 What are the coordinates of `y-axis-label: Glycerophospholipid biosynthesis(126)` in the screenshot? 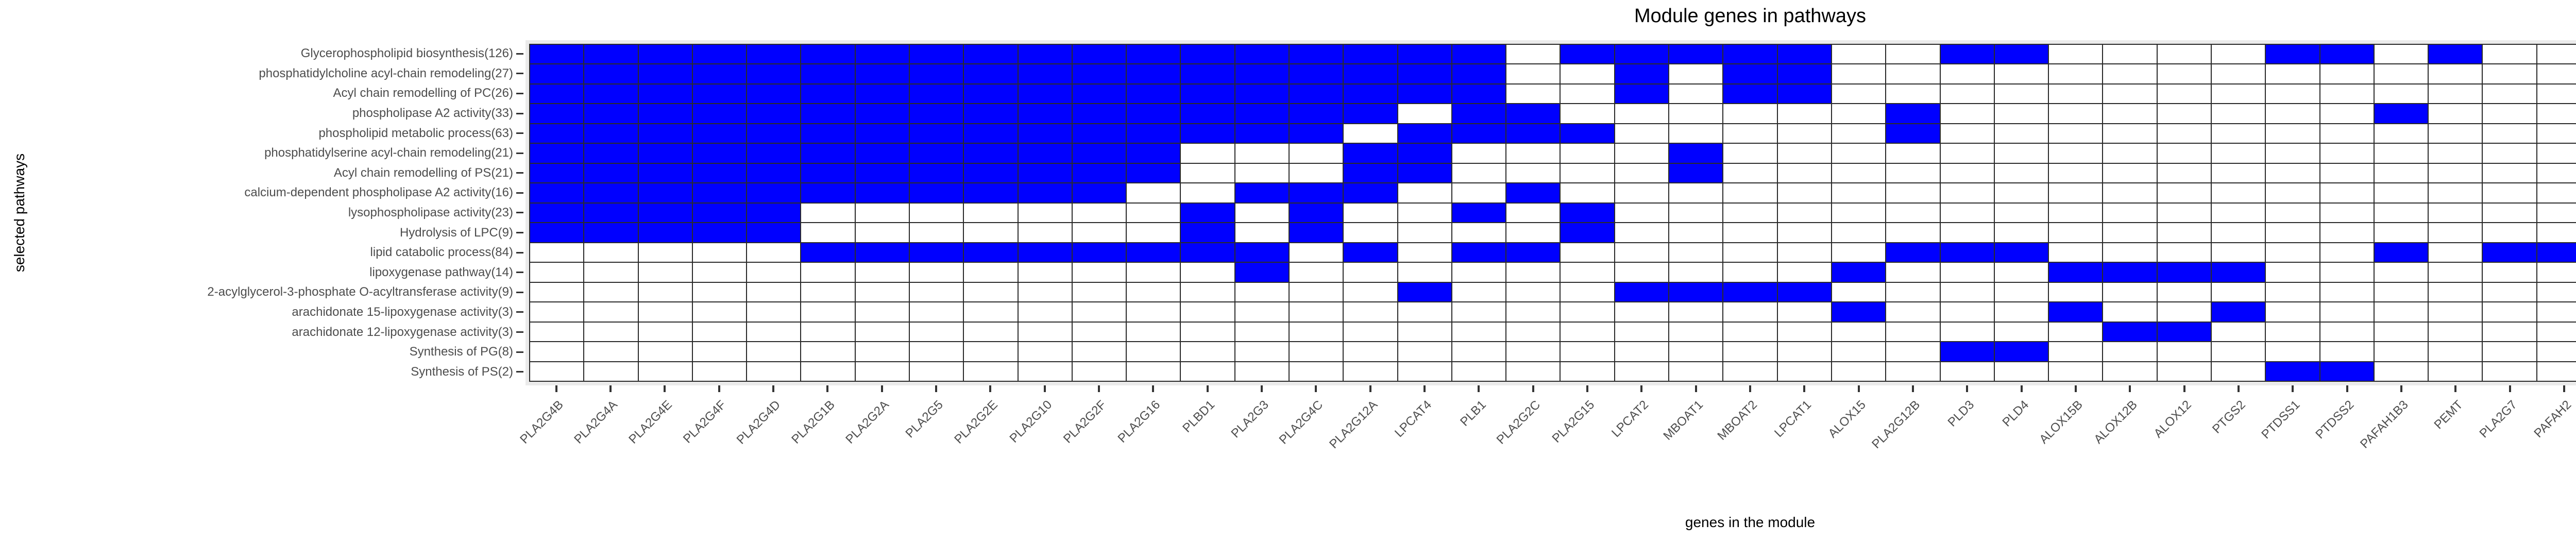 It's located at (407, 53).